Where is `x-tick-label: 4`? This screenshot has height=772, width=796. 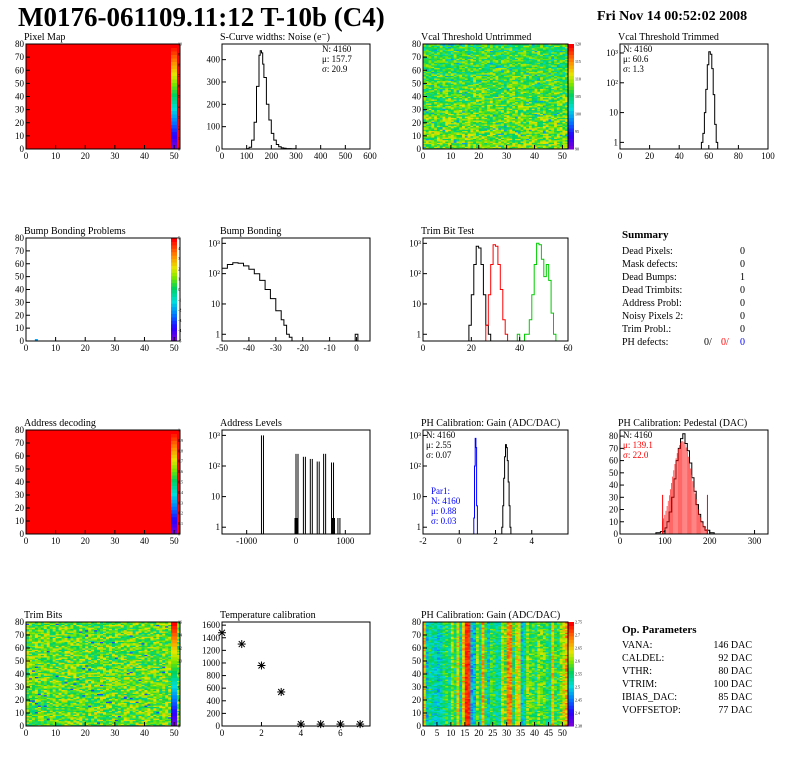
x-tick-label: 4 is located at coordinates (532, 541).